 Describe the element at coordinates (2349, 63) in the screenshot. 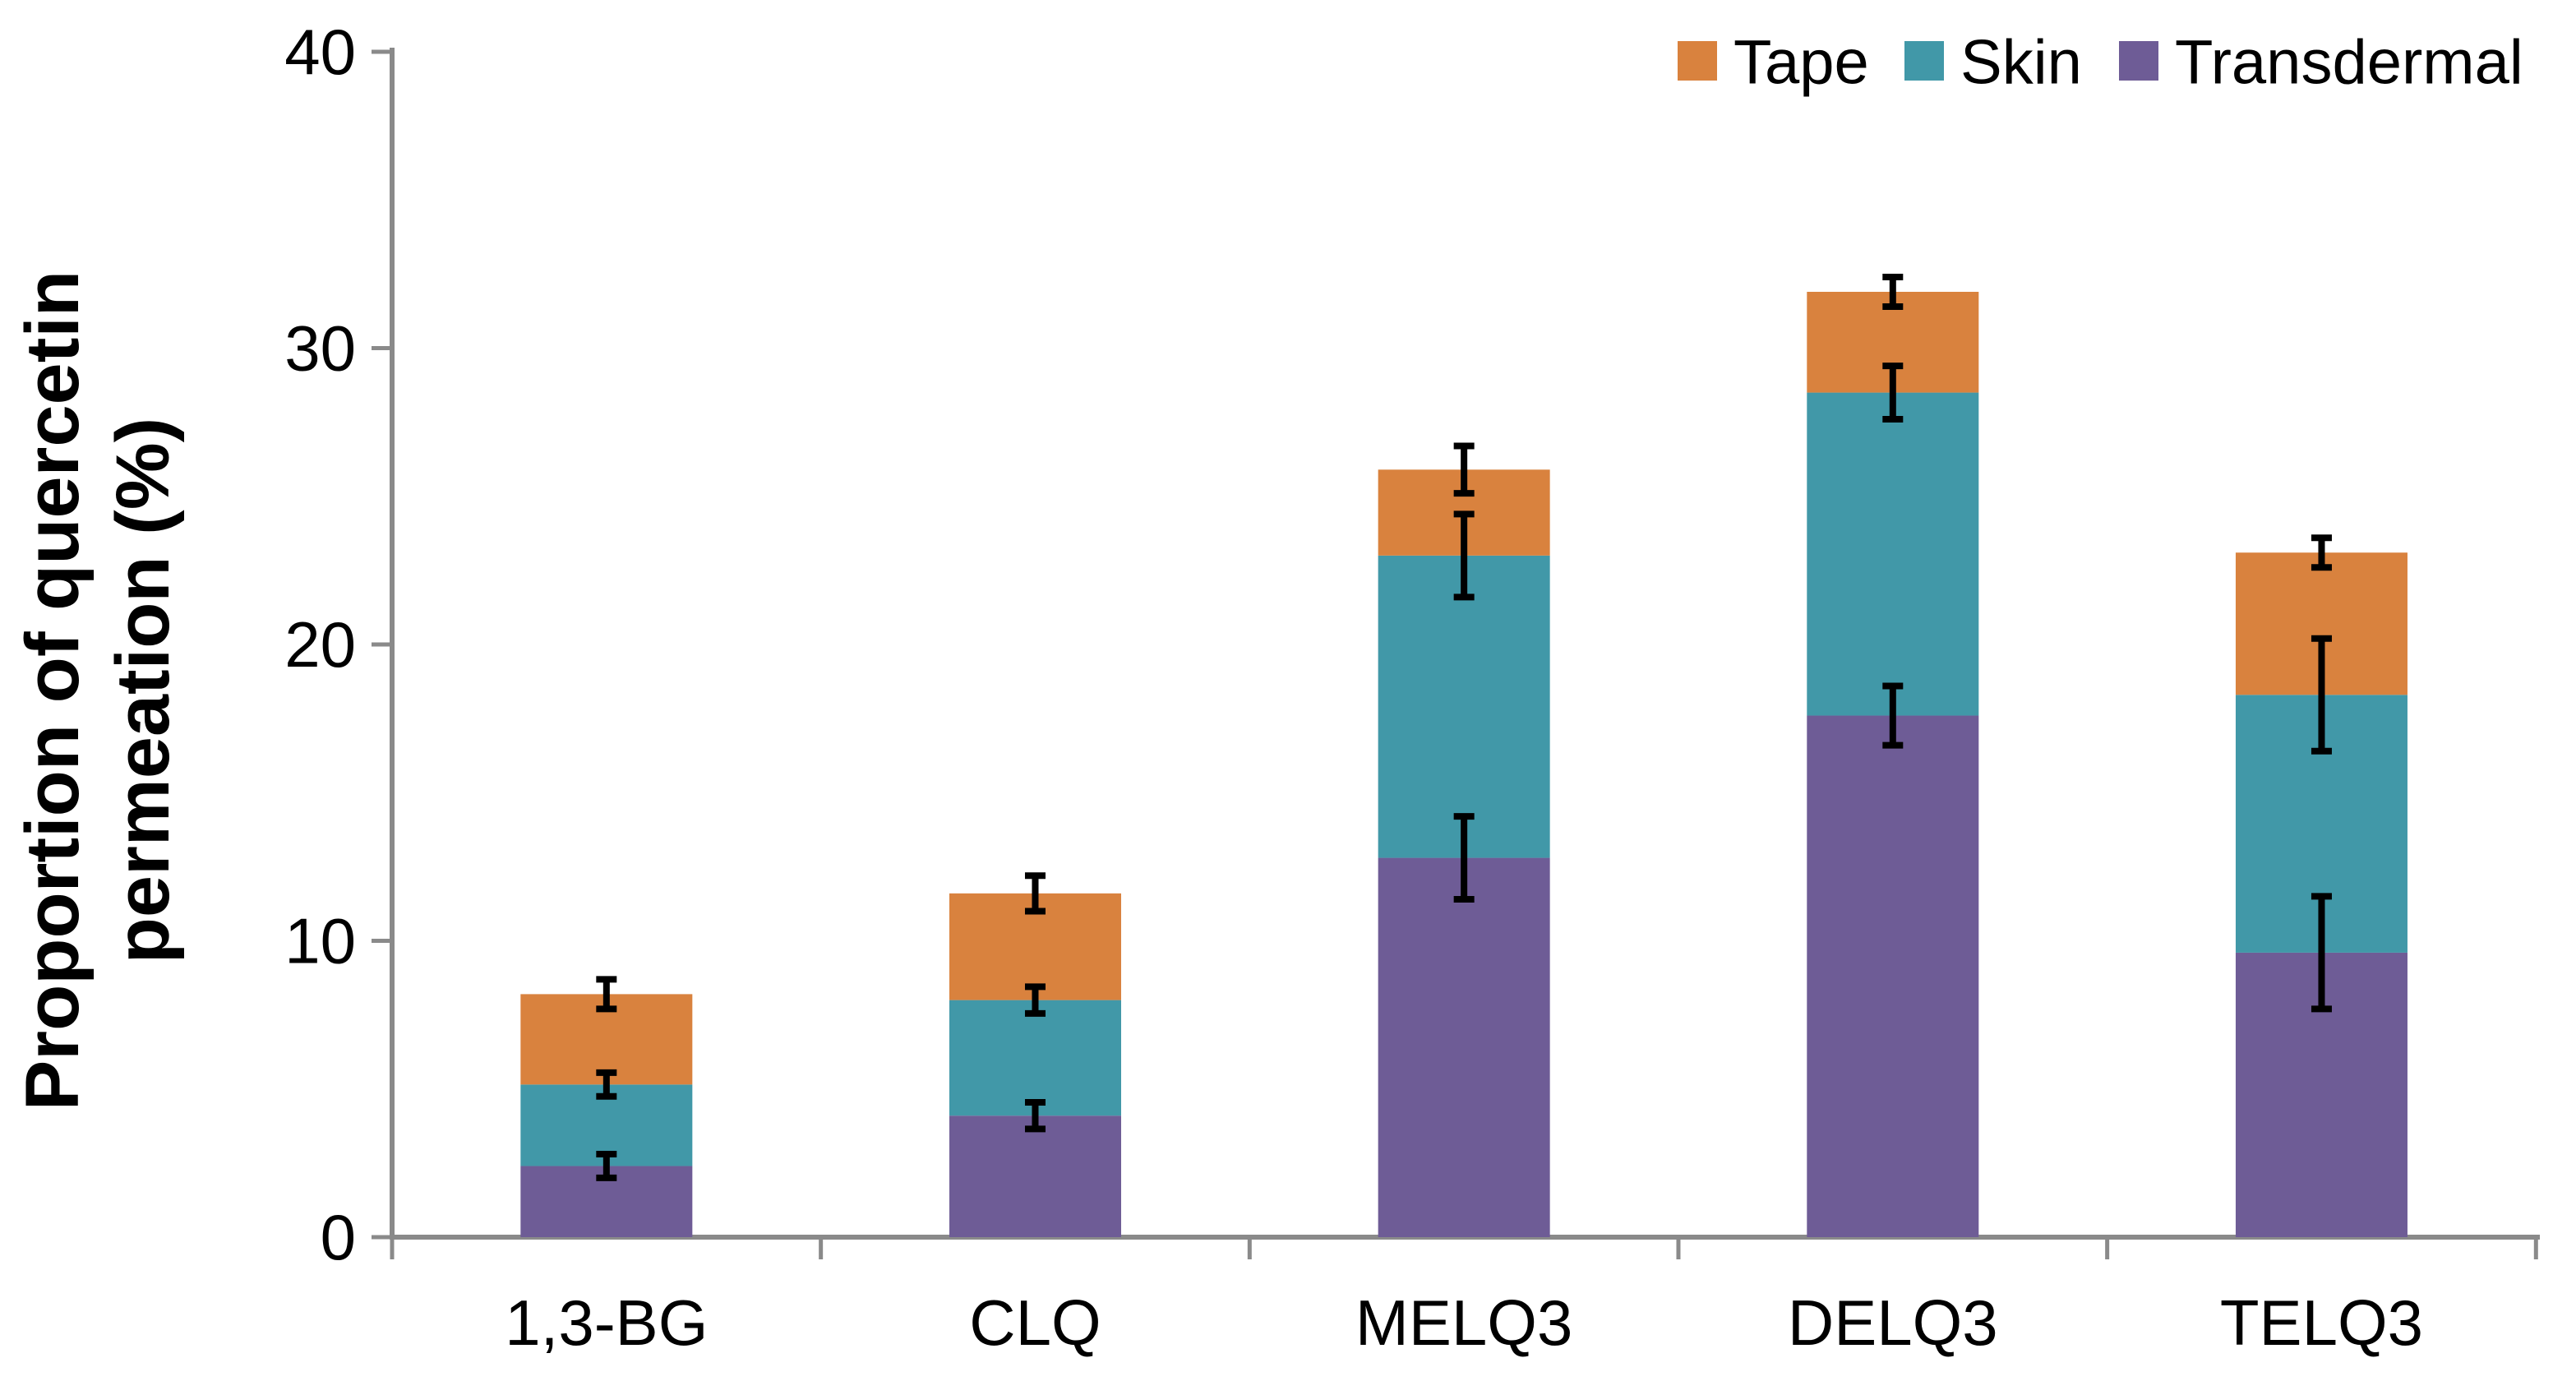

I see `legend-label-transdermal: Transdermal` at that location.